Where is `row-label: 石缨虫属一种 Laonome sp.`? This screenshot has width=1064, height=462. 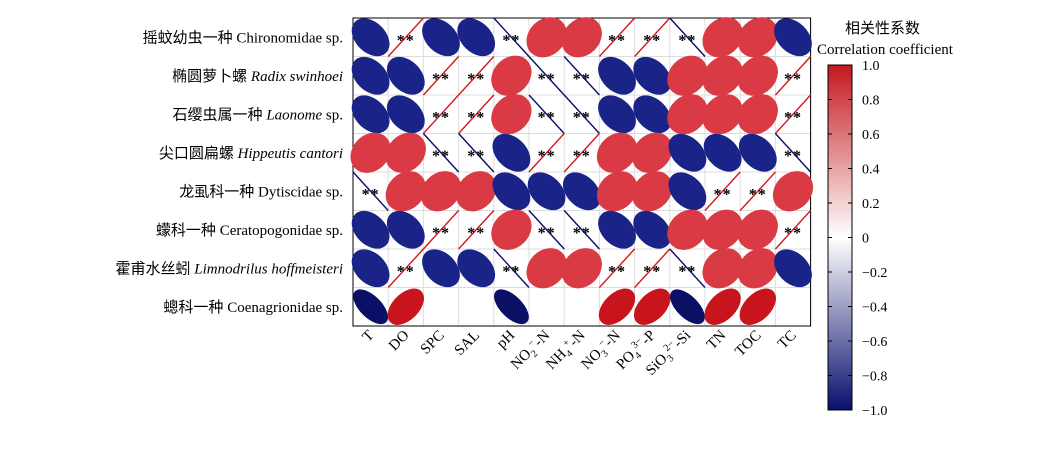 row-label: 石缨虫属一种 Laonome sp. is located at coordinates (258, 114).